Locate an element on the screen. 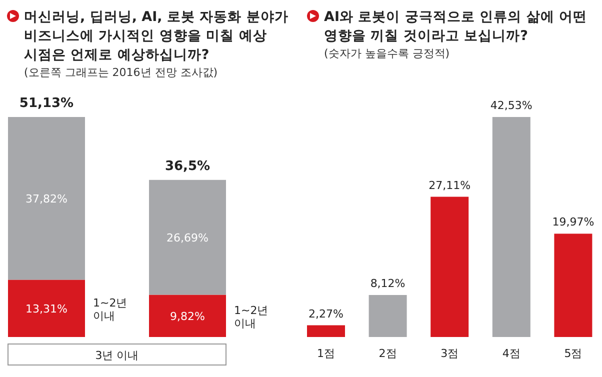 The width and height of the screenshot is (602, 377). data-label: 37,82% is located at coordinates (47, 199).